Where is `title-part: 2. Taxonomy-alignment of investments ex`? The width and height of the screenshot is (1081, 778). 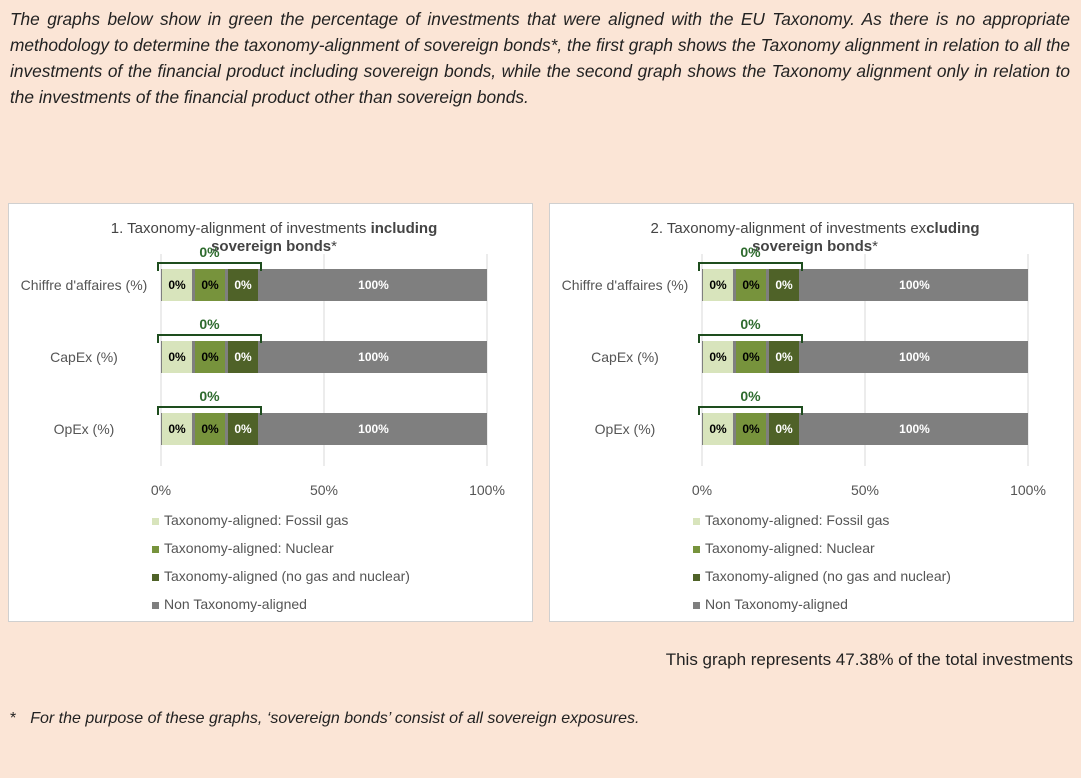 title-part: 2. Taxonomy-alignment of investments ex is located at coordinates (788, 228).